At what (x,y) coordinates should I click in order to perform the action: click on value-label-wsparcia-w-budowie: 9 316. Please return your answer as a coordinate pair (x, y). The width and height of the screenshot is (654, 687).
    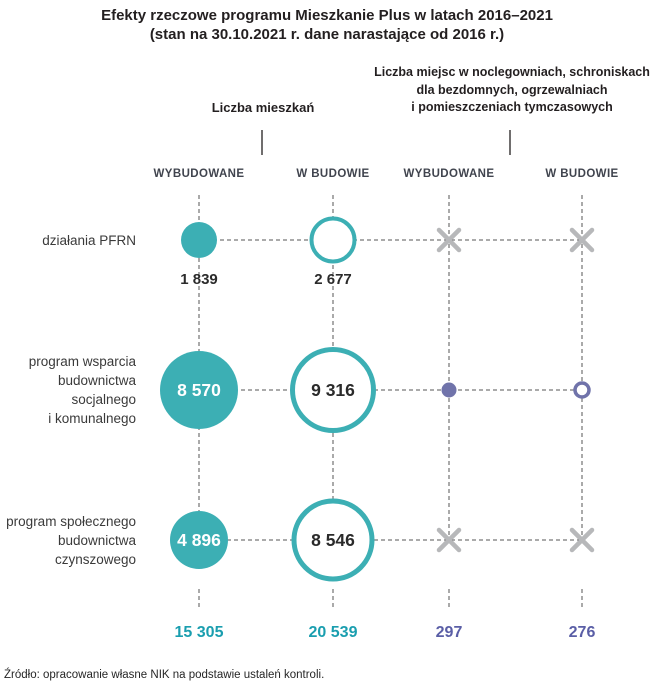
    Looking at the image, I should click on (333, 390).